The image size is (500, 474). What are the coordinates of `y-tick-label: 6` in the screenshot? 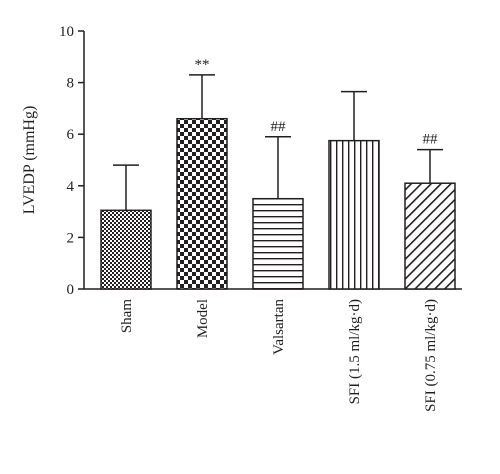 It's located at (71, 135).